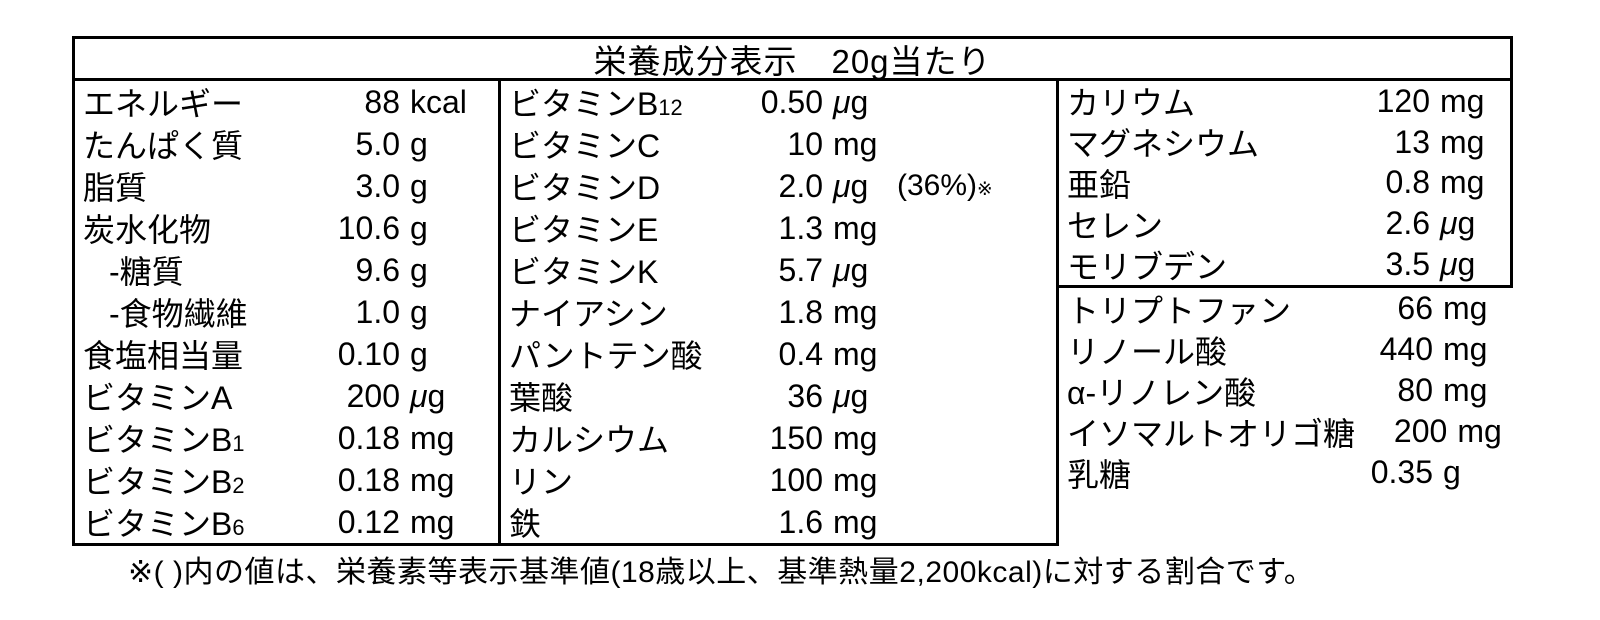 The height and width of the screenshot is (620, 1600). I want to click on nutrient-name-subscript: 1, so click(238, 443).